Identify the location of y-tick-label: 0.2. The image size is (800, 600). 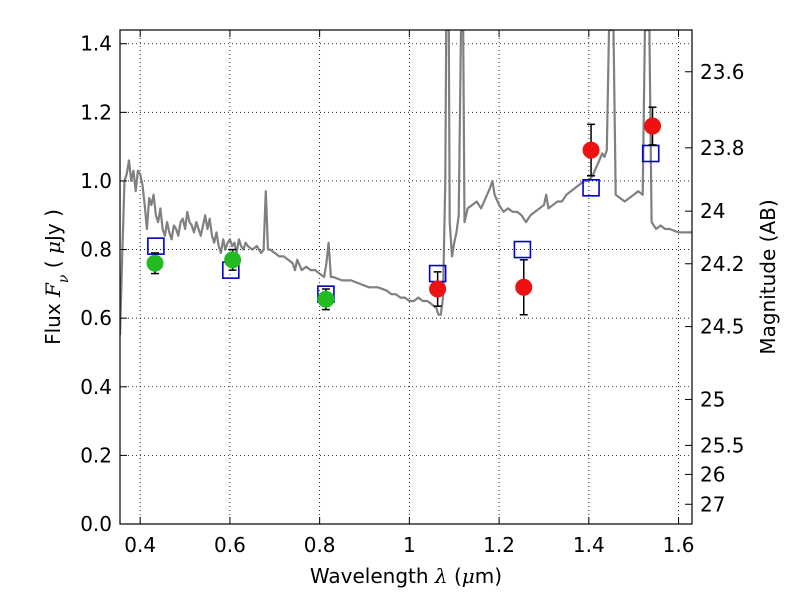
(96, 455).